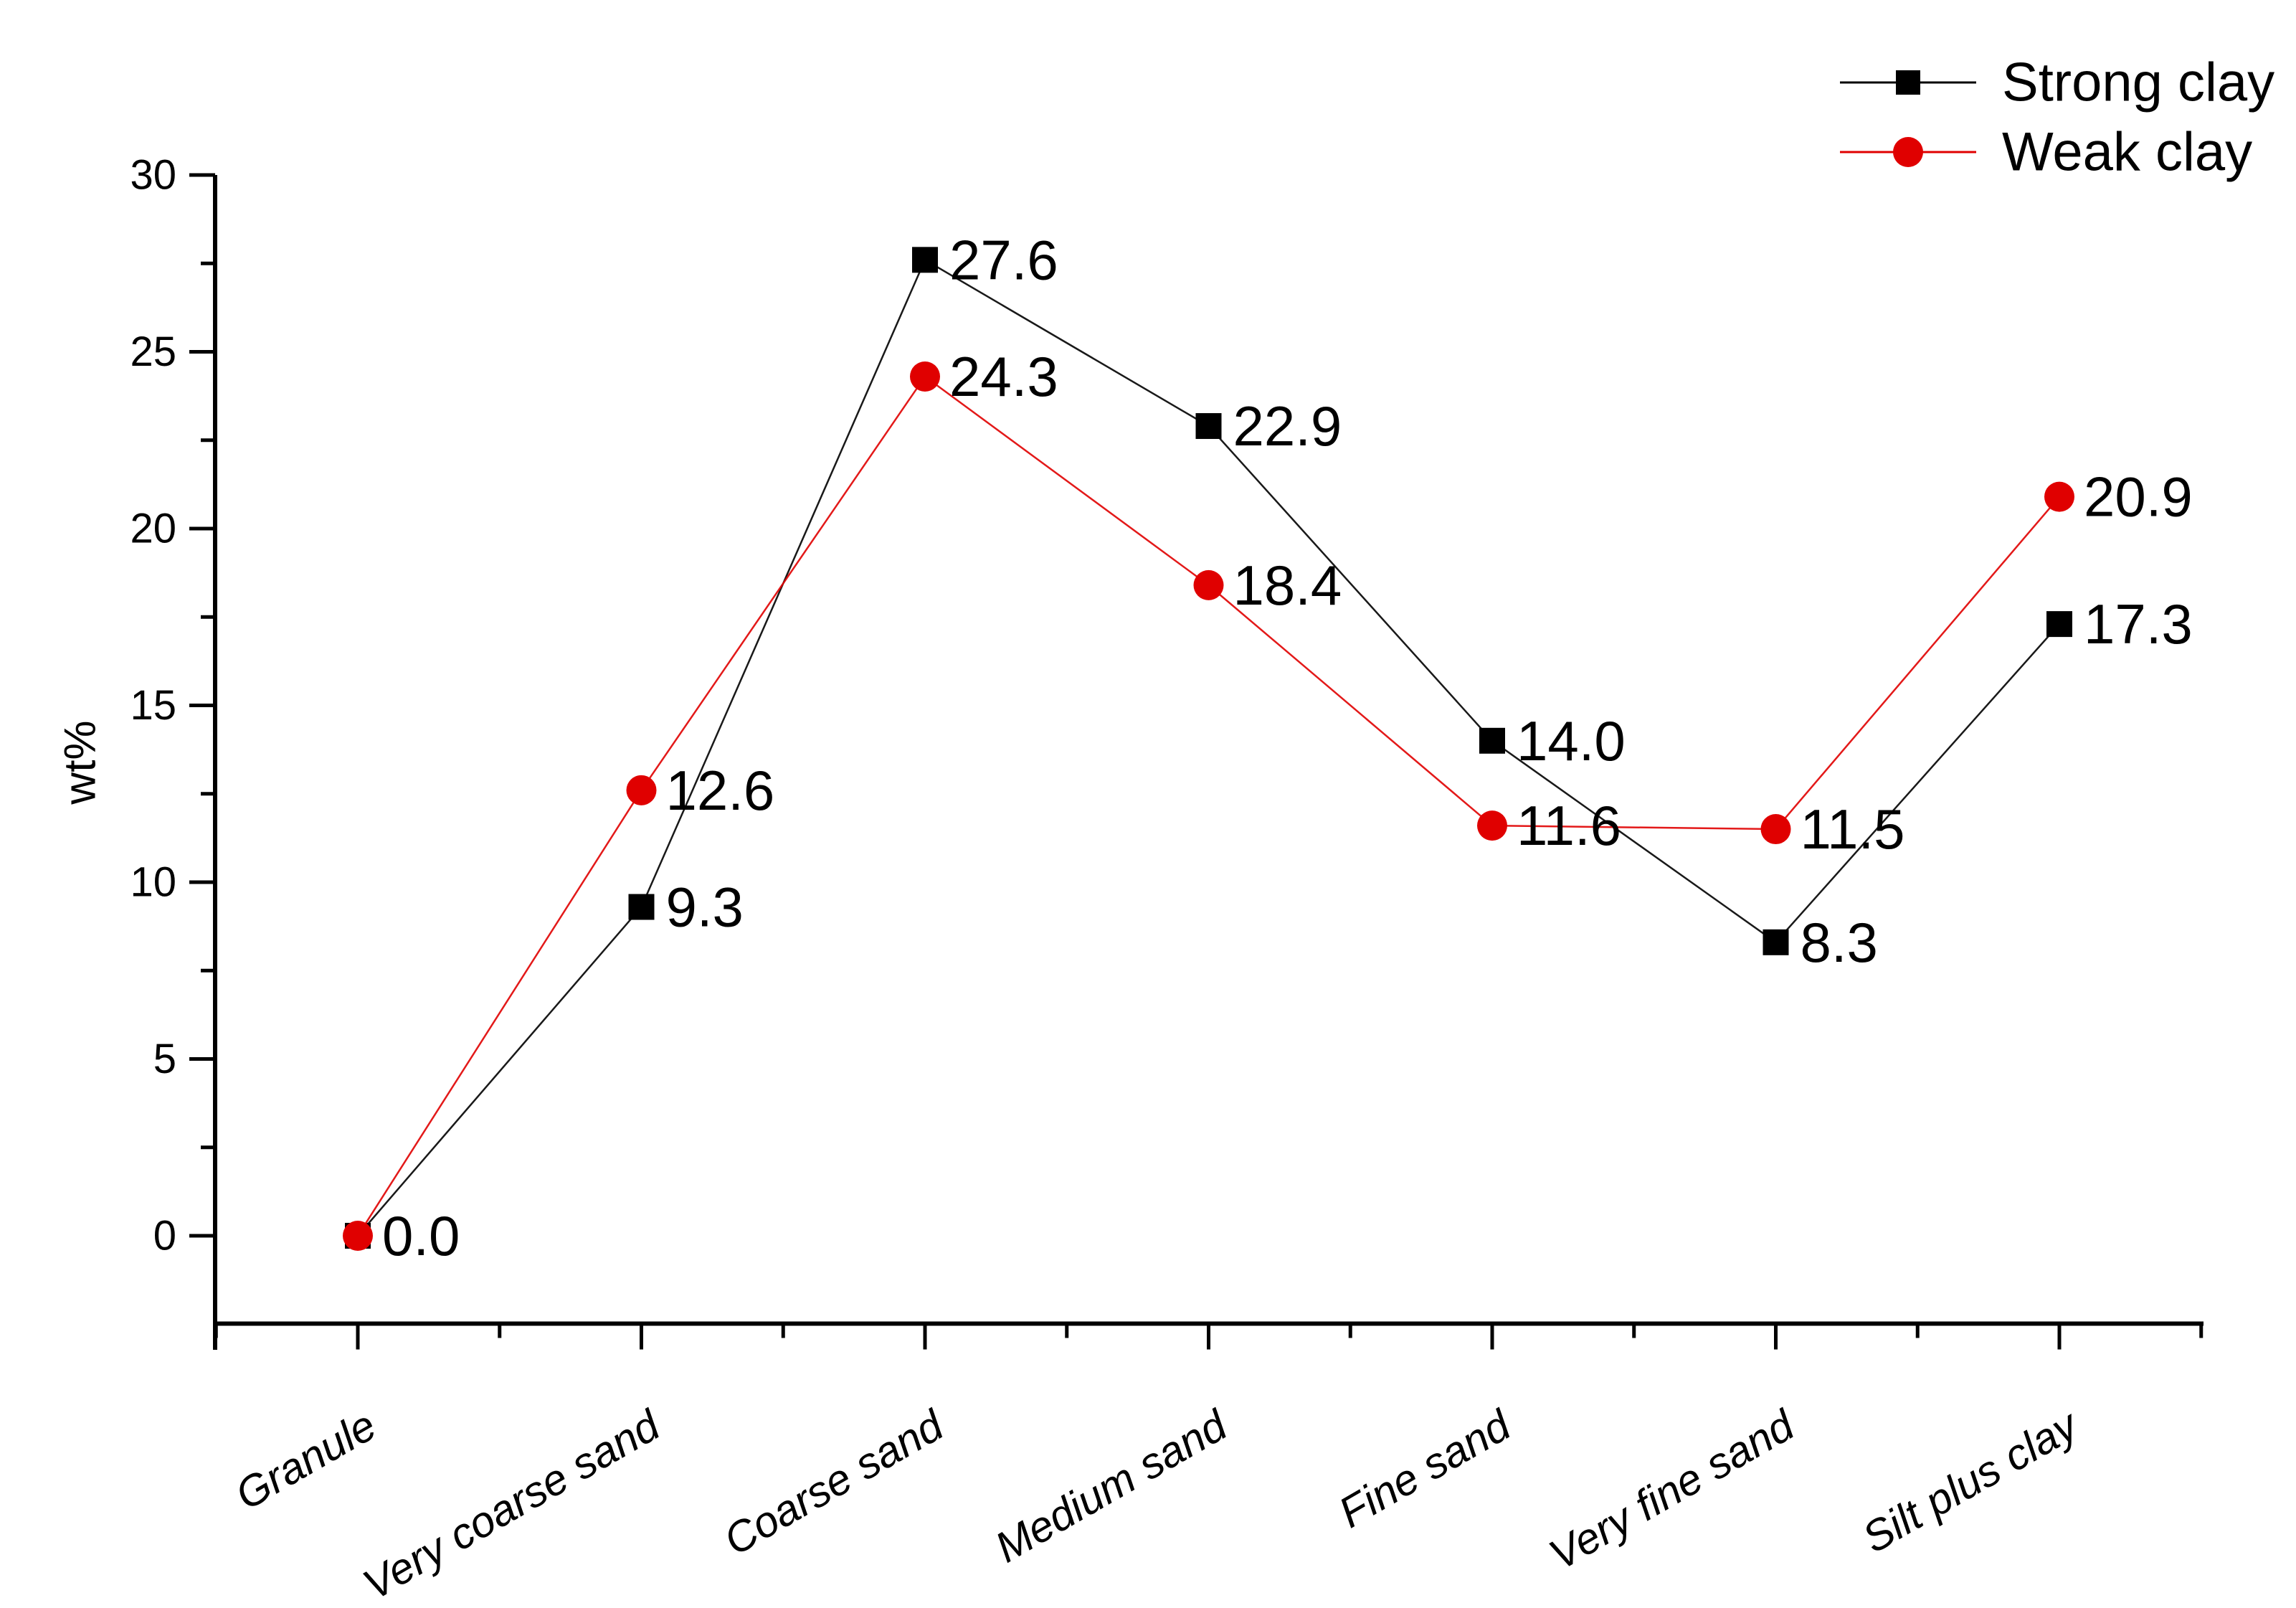  I want to click on x-category-label: Coarse sand, so click(834, 1482).